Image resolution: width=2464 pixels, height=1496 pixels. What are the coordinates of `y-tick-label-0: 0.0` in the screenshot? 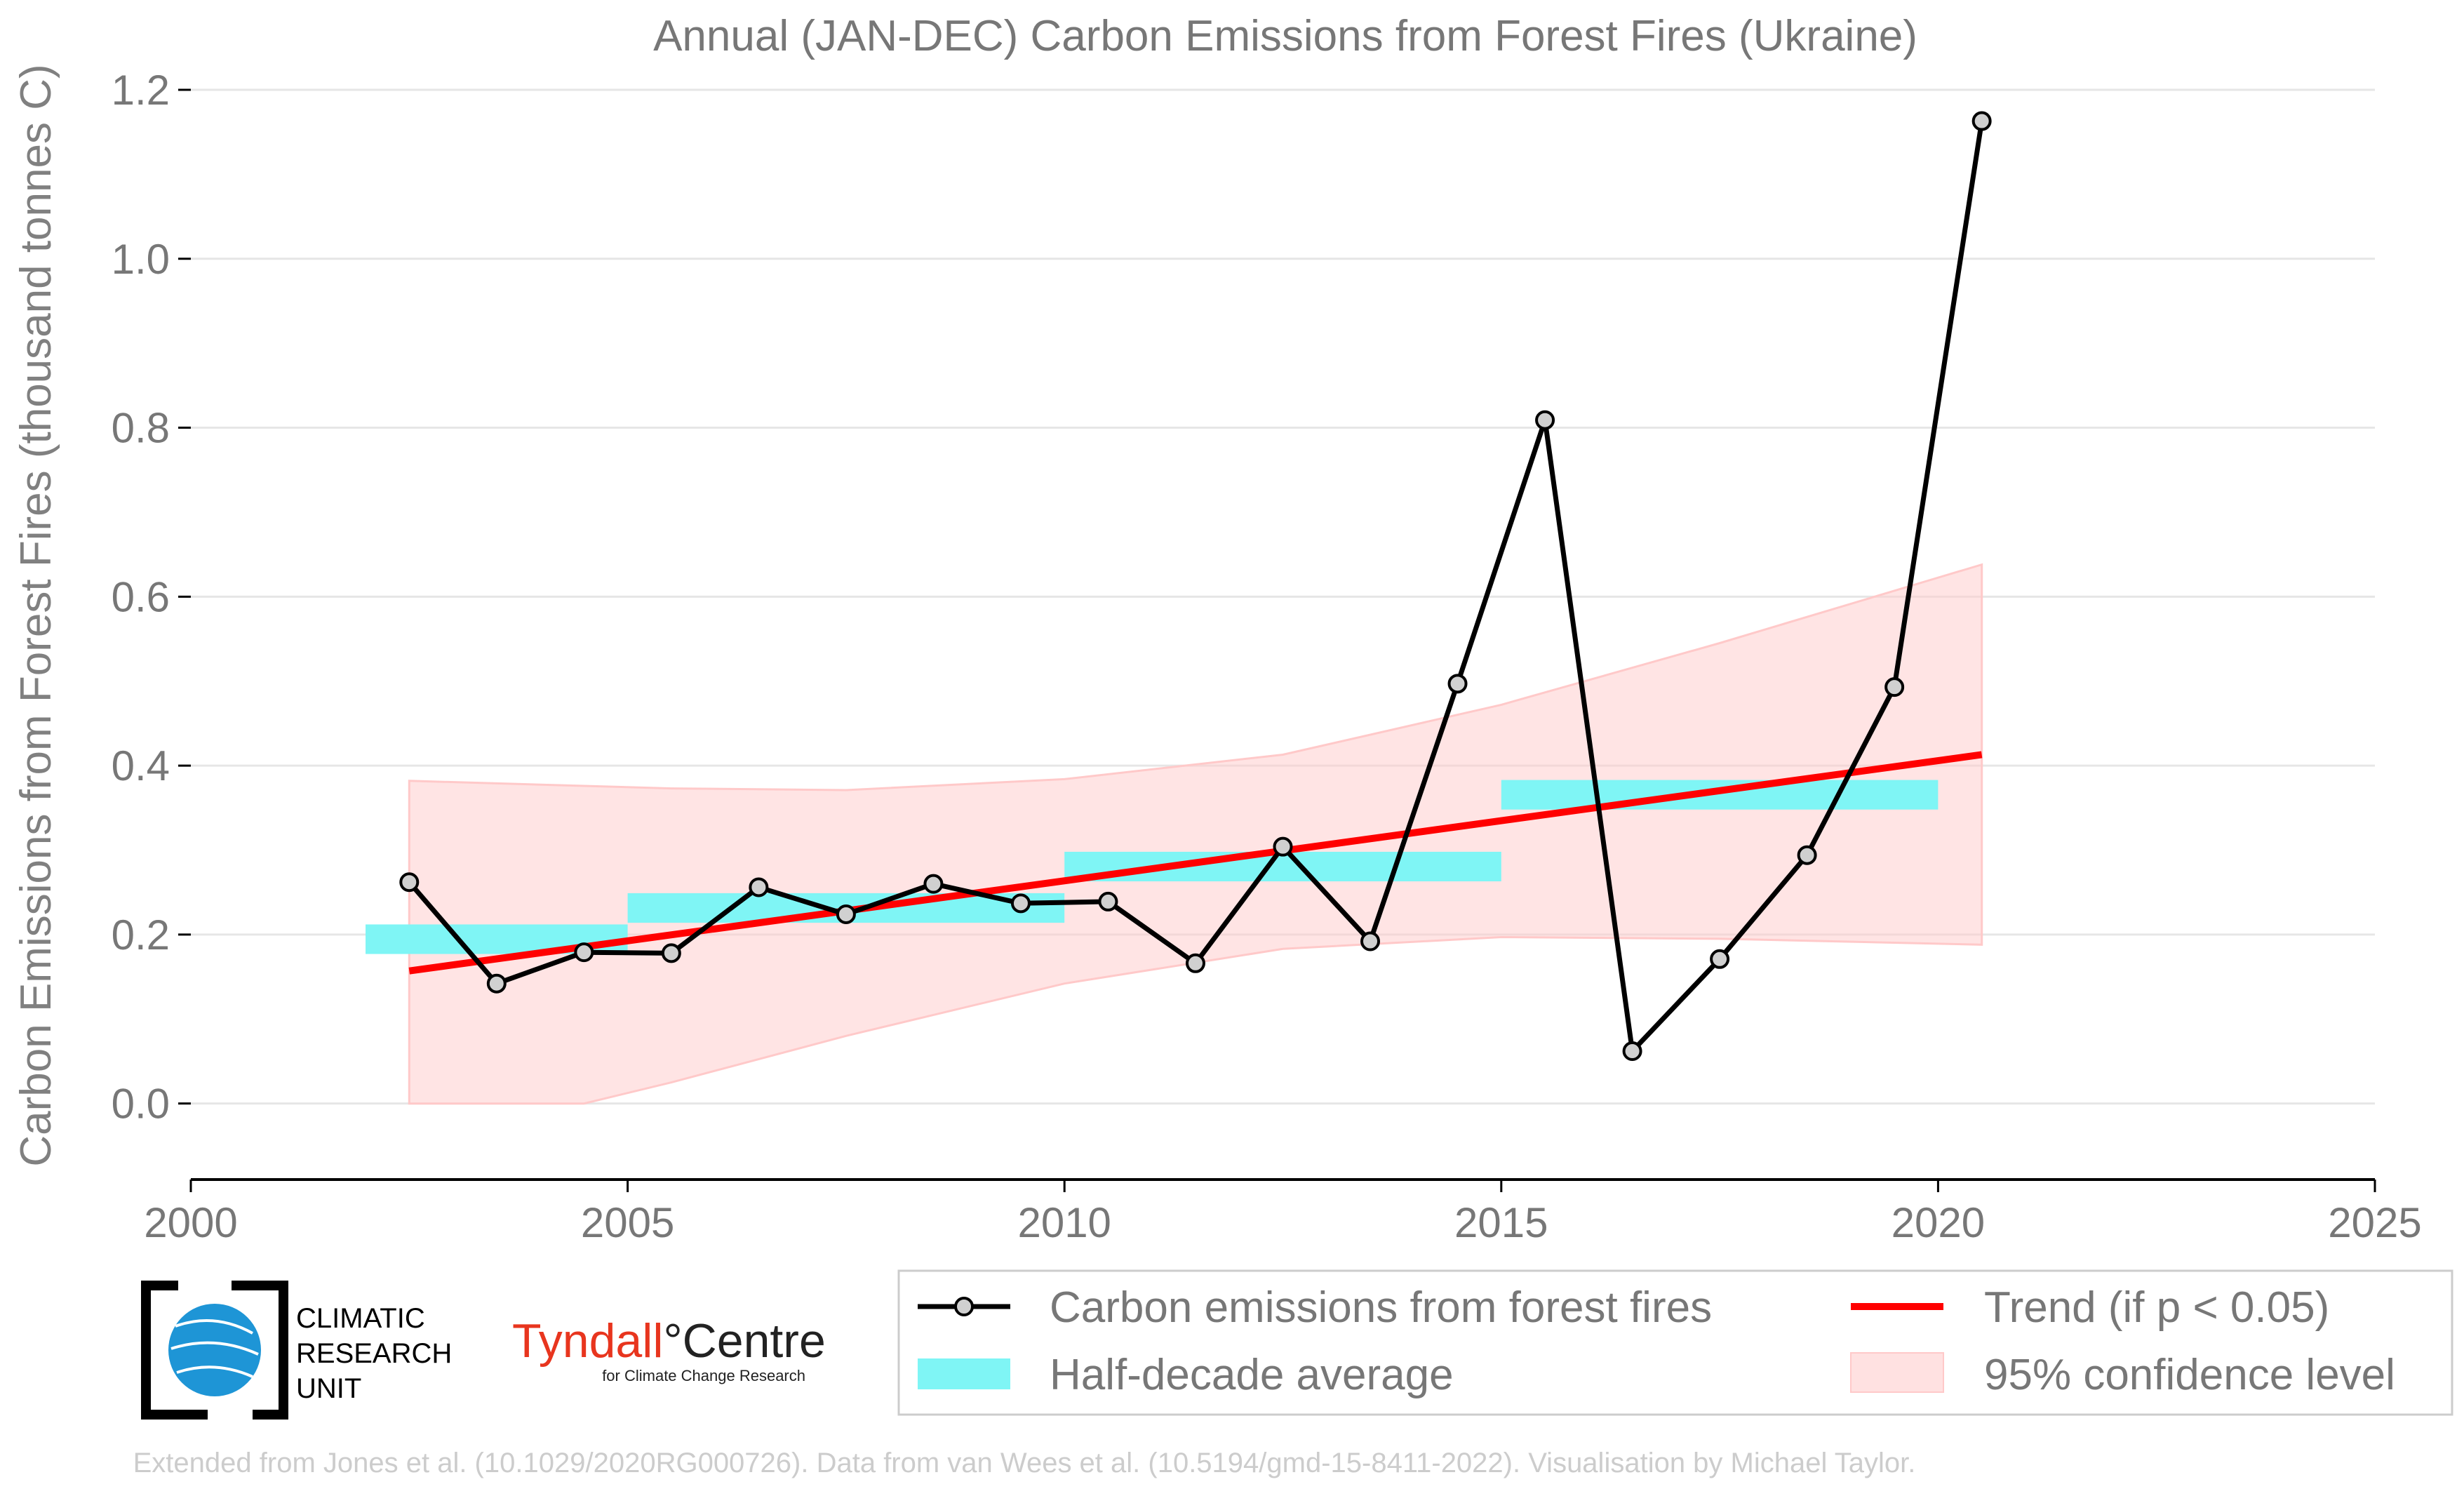 It's located at (141, 1104).